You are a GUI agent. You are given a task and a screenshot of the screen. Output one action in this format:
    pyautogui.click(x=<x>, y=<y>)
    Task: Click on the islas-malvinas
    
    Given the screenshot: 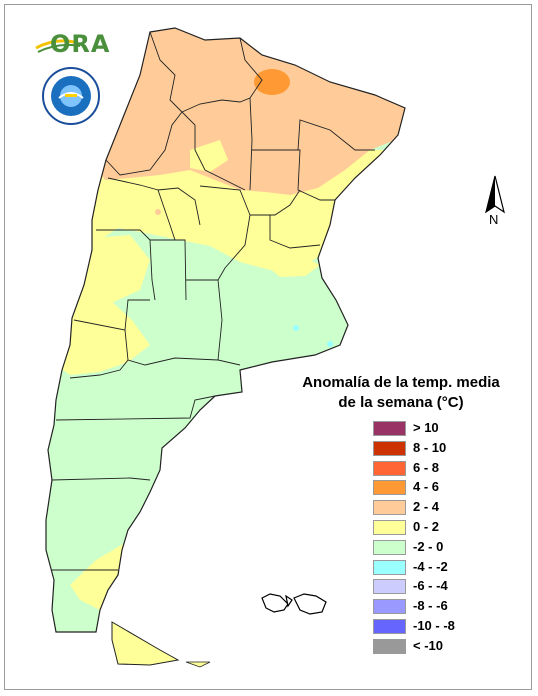 What is the action you would take?
    pyautogui.click(x=294, y=604)
    